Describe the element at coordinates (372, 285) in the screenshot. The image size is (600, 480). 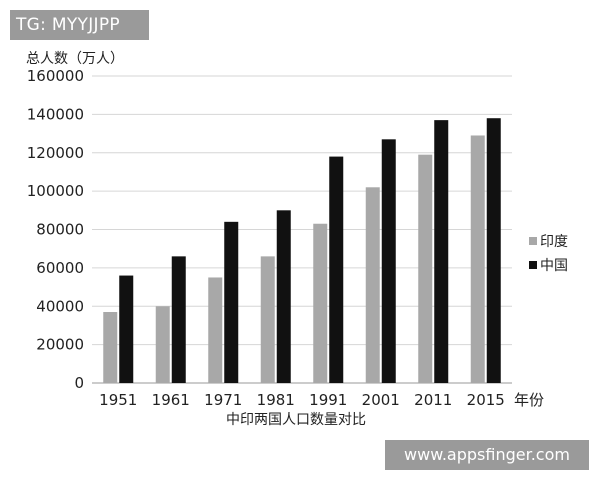
I see `bar-india-2001` at that location.